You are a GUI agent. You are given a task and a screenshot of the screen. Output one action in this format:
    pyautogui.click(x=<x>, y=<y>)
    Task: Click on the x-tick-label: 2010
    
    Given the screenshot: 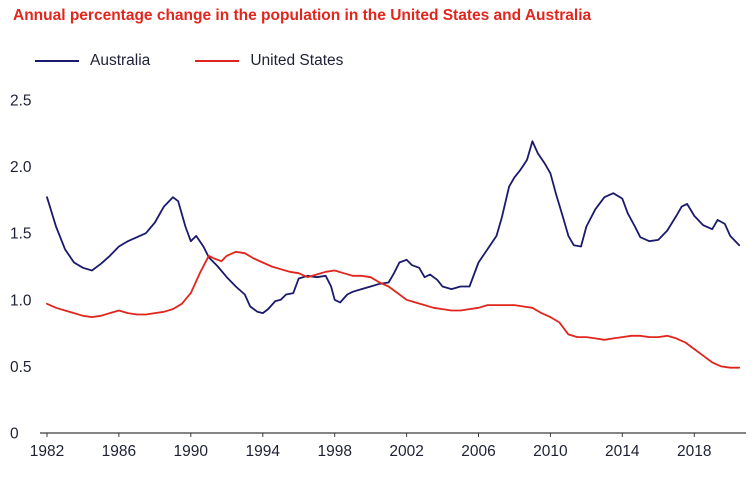 What is the action you would take?
    pyautogui.click(x=550, y=451)
    